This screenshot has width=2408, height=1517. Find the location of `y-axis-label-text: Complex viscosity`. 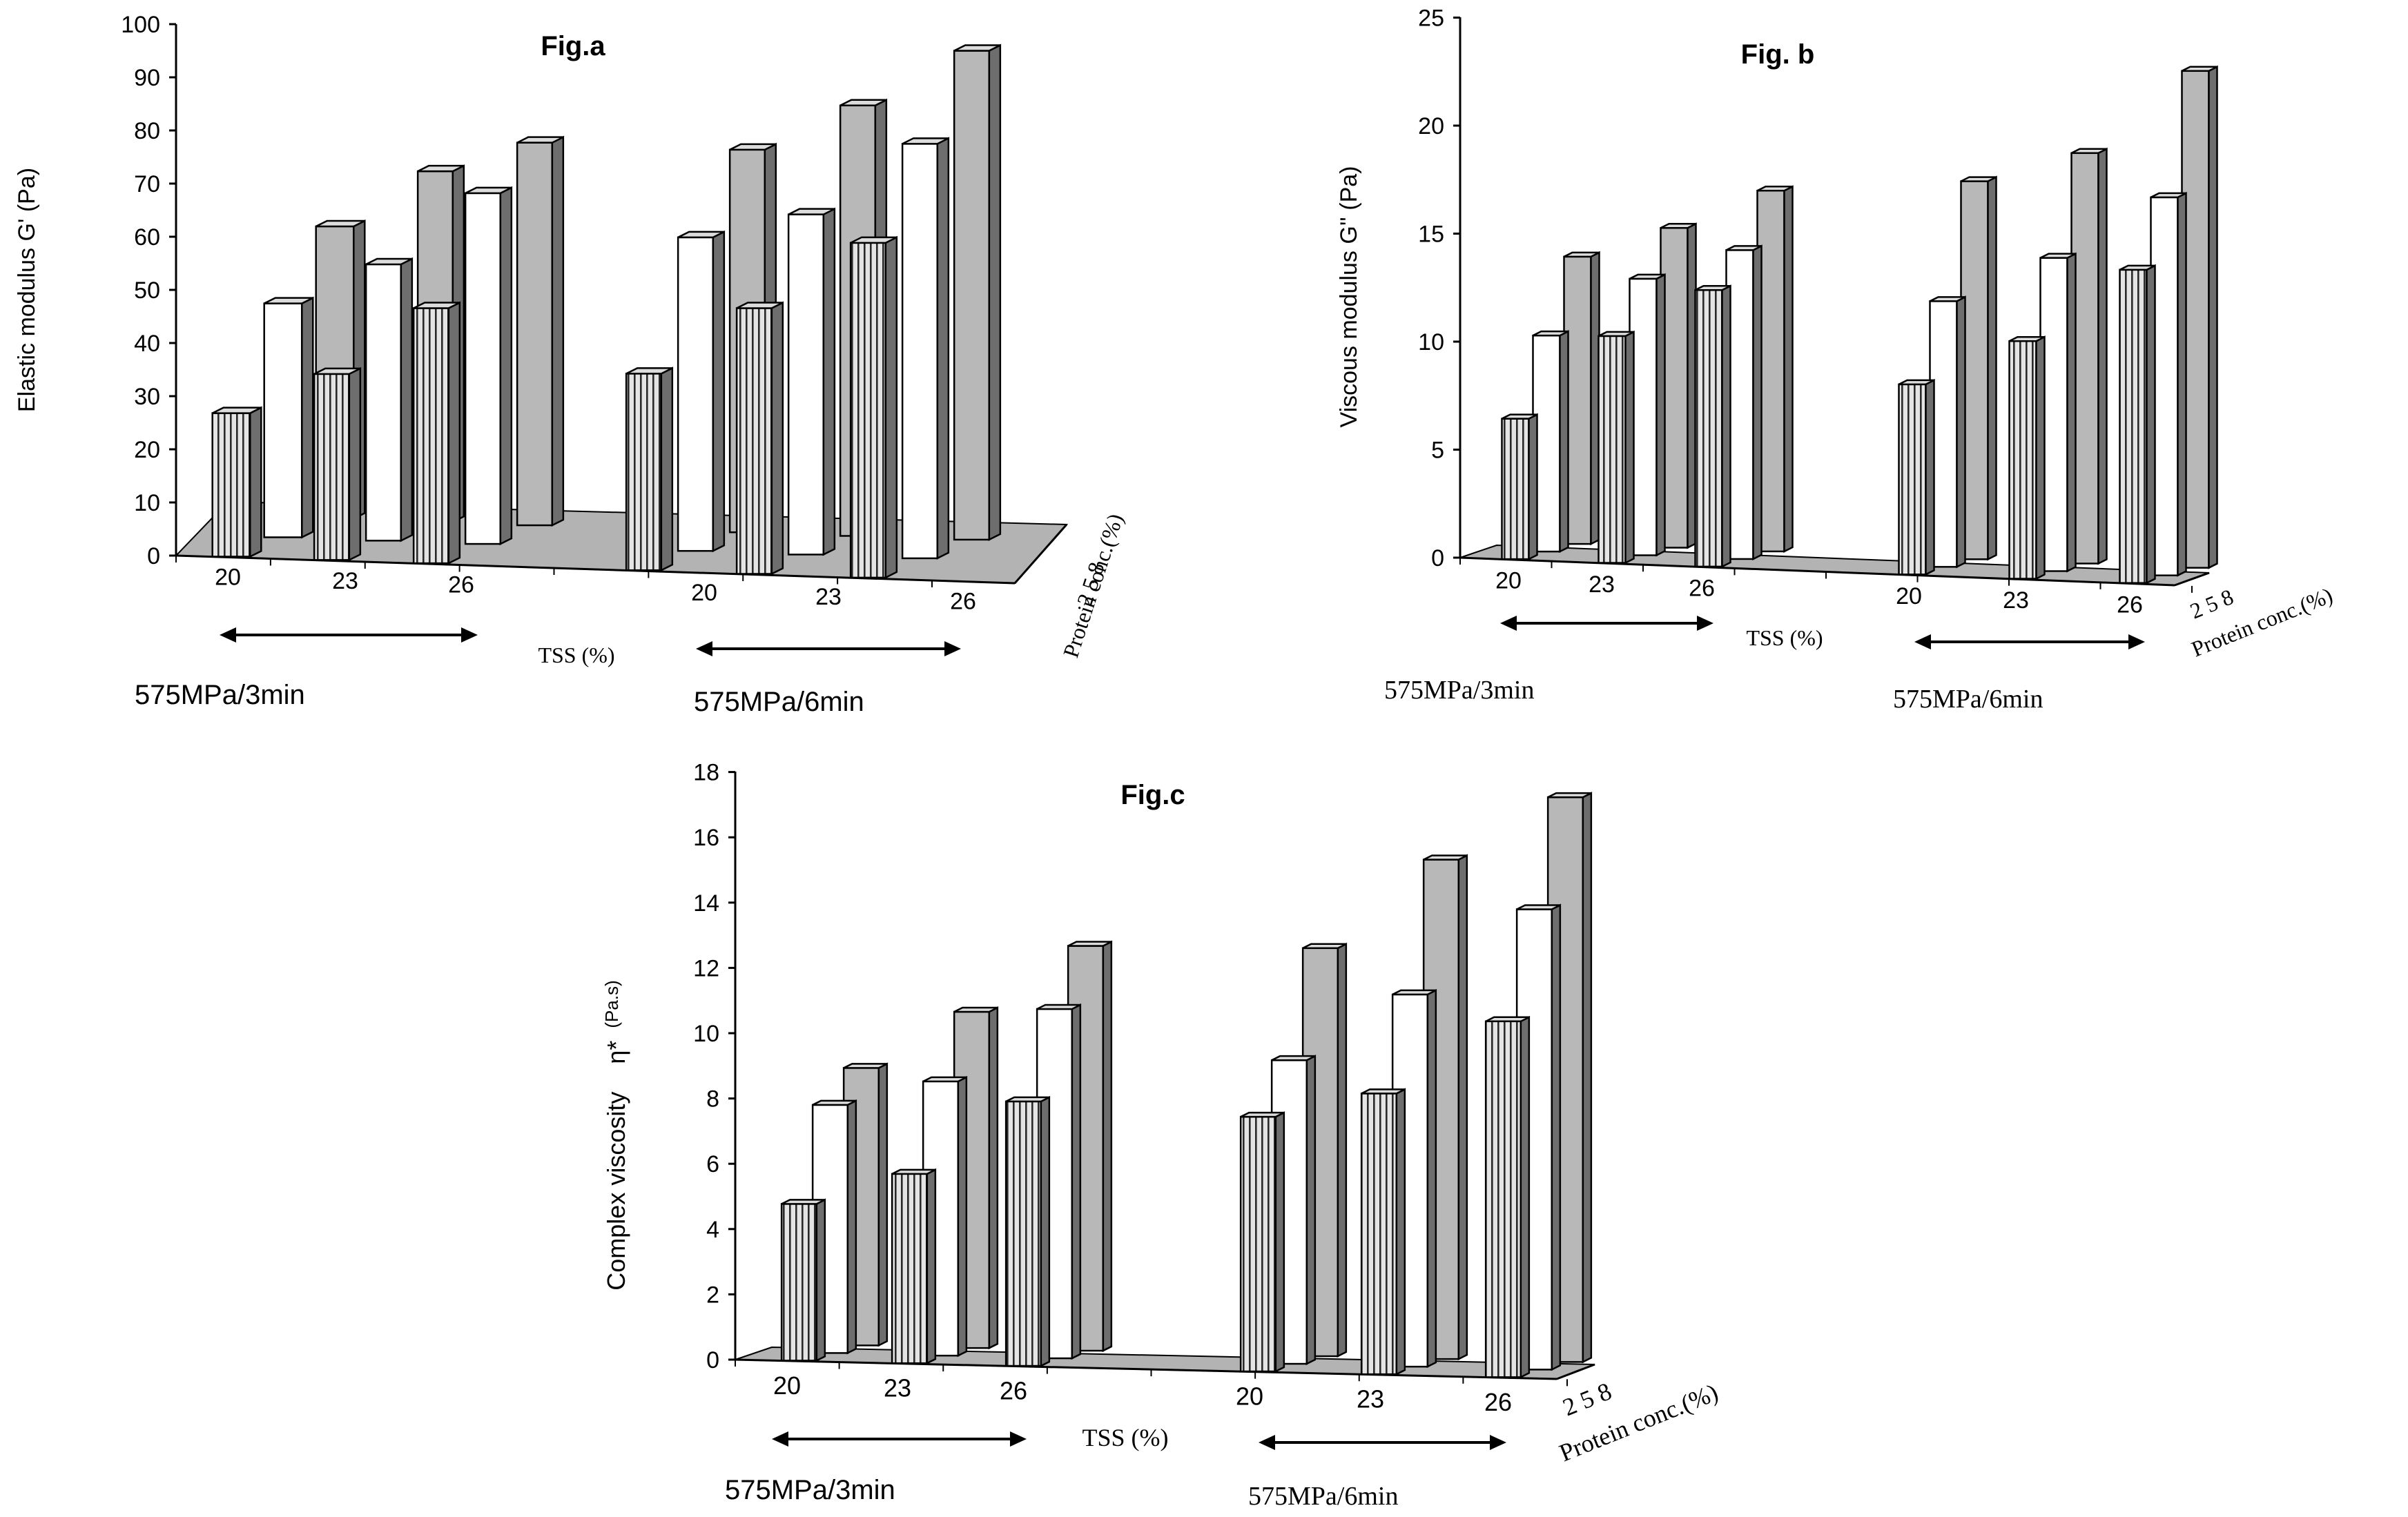

y-axis-label-text: Complex viscosity is located at coordinates (616, 1191).